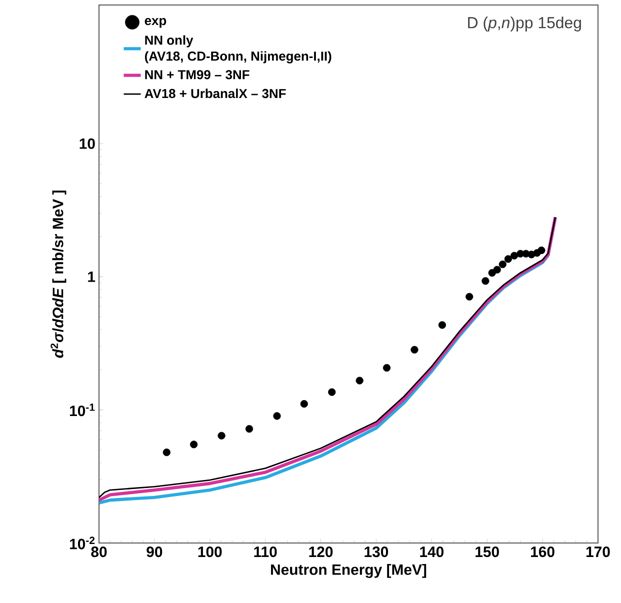 This screenshot has height=603, width=621. What do you see at coordinates (432, 552) in the screenshot?
I see `x-tick-label: 140` at bounding box center [432, 552].